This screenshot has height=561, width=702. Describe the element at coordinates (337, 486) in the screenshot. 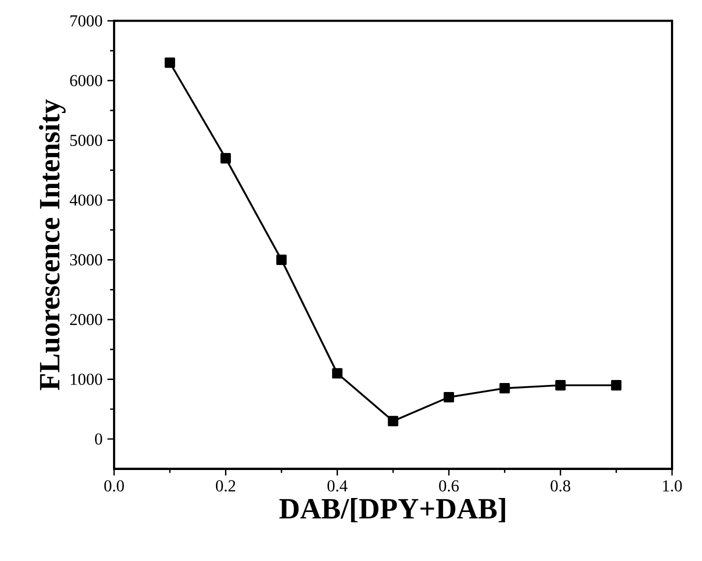

I see `x-tick-label: 0.4` at that location.